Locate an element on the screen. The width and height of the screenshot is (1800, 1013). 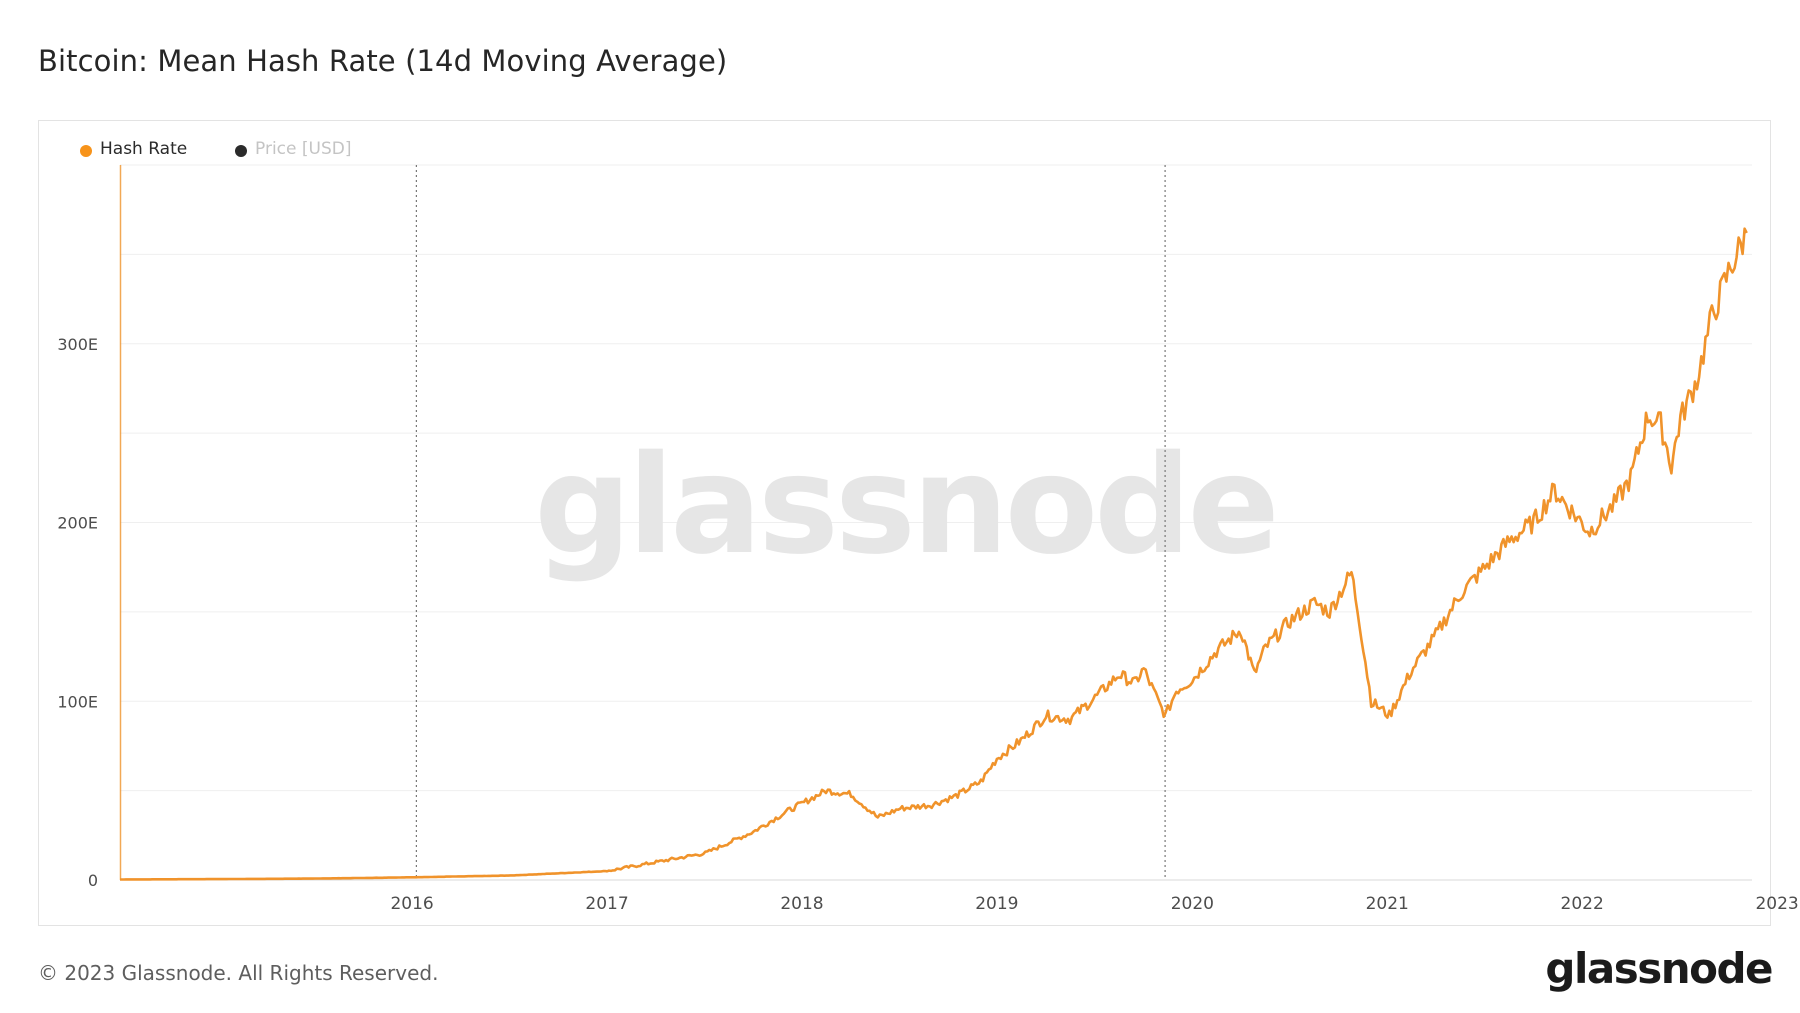
legend-dot-hash-rate is located at coordinates (86, 151).